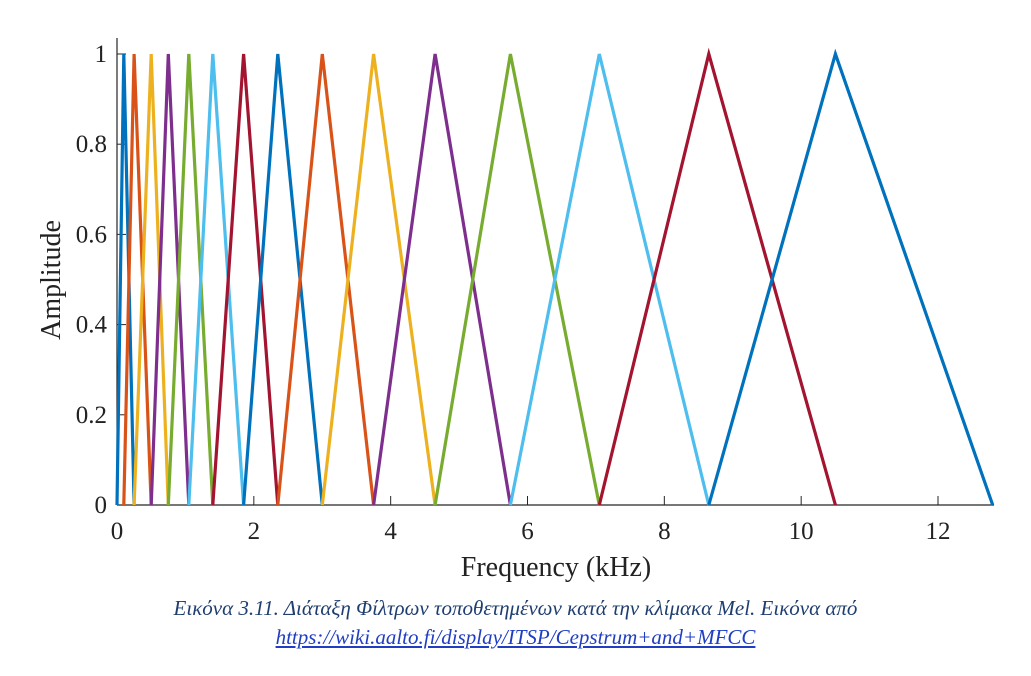 This screenshot has height=676, width=1031. Describe the element at coordinates (283, 279) in the screenshot. I see `filter-8-line` at that location.